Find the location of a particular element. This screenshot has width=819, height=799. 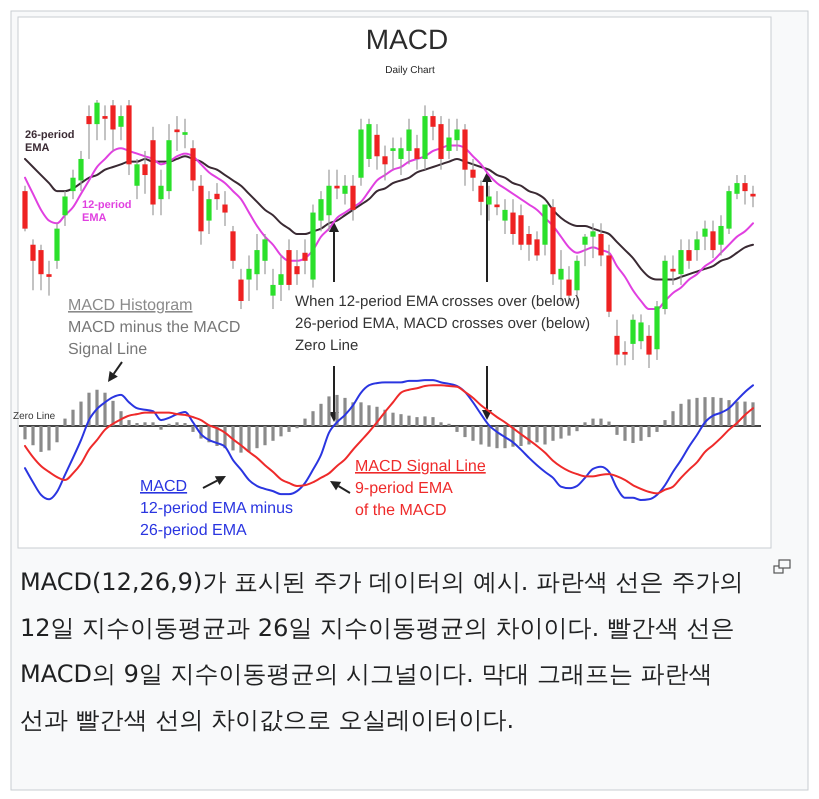

annotation: 9-period EMA of the MACD is located at coordinates (404, 499).